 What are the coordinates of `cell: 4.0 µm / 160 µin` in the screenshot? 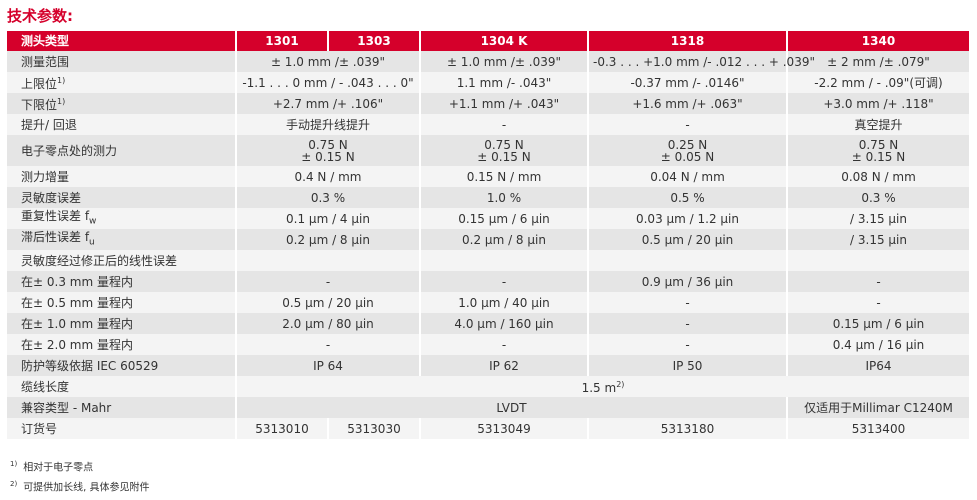 It's located at (504, 323).